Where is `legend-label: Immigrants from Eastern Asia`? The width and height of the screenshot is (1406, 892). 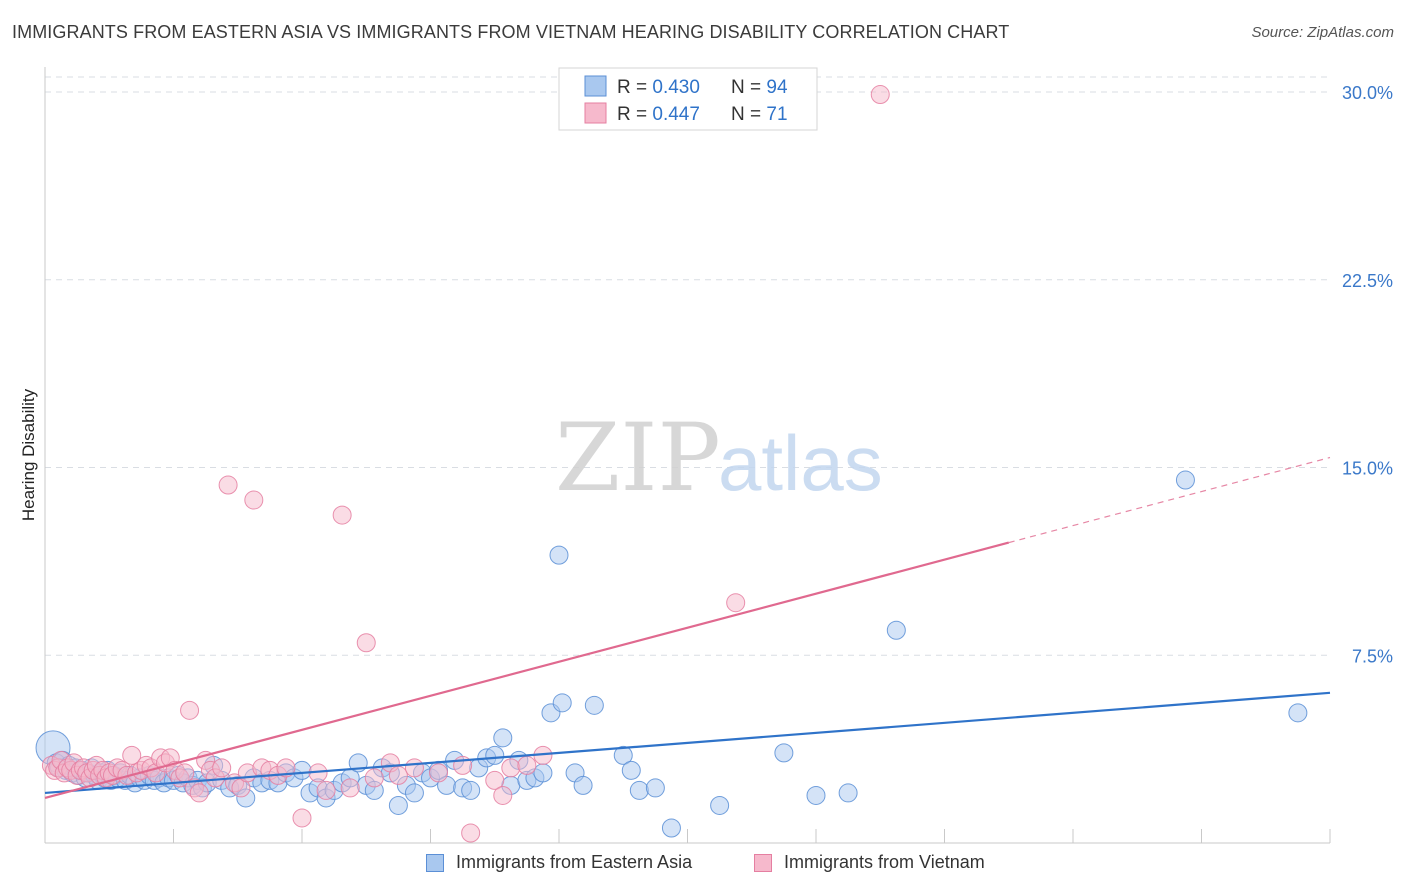
legend-label: Immigrants from Eastern Asia is located at coordinates (574, 862).